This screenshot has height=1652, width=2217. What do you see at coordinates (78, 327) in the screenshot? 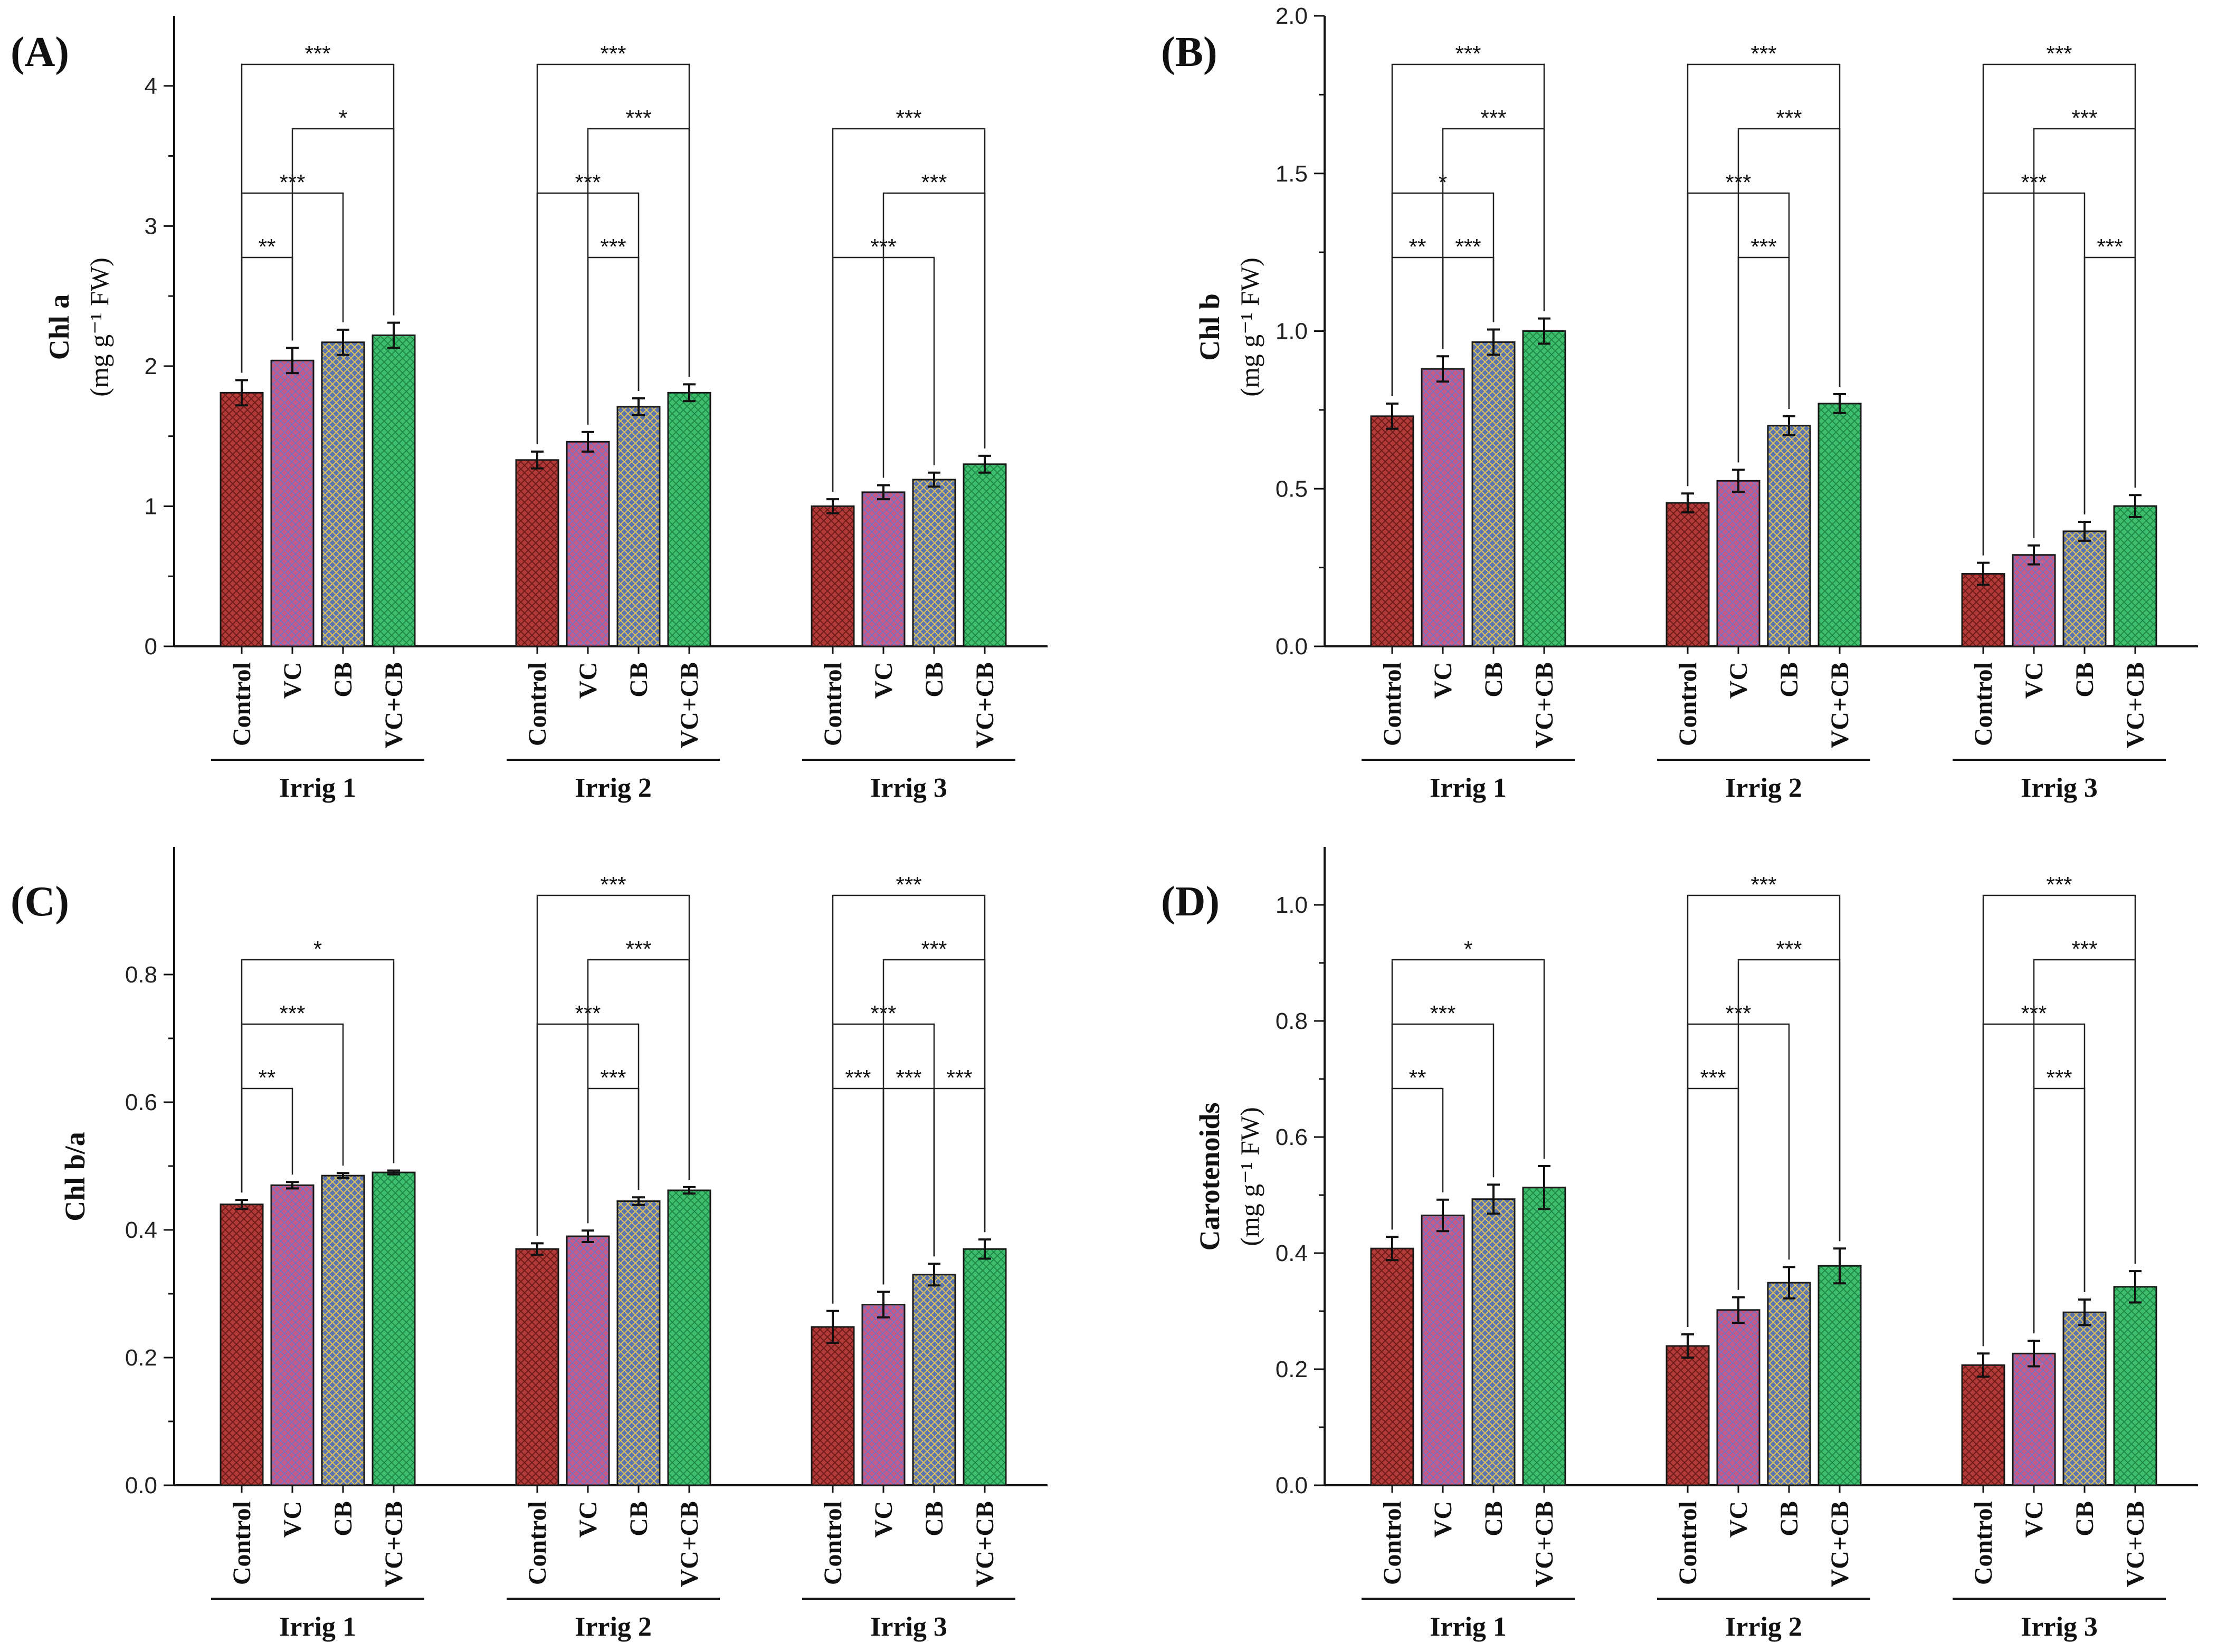
I see `y-axis-label: Chl a (mg g⁻¹ FW)` at bounding box center [78, 327].